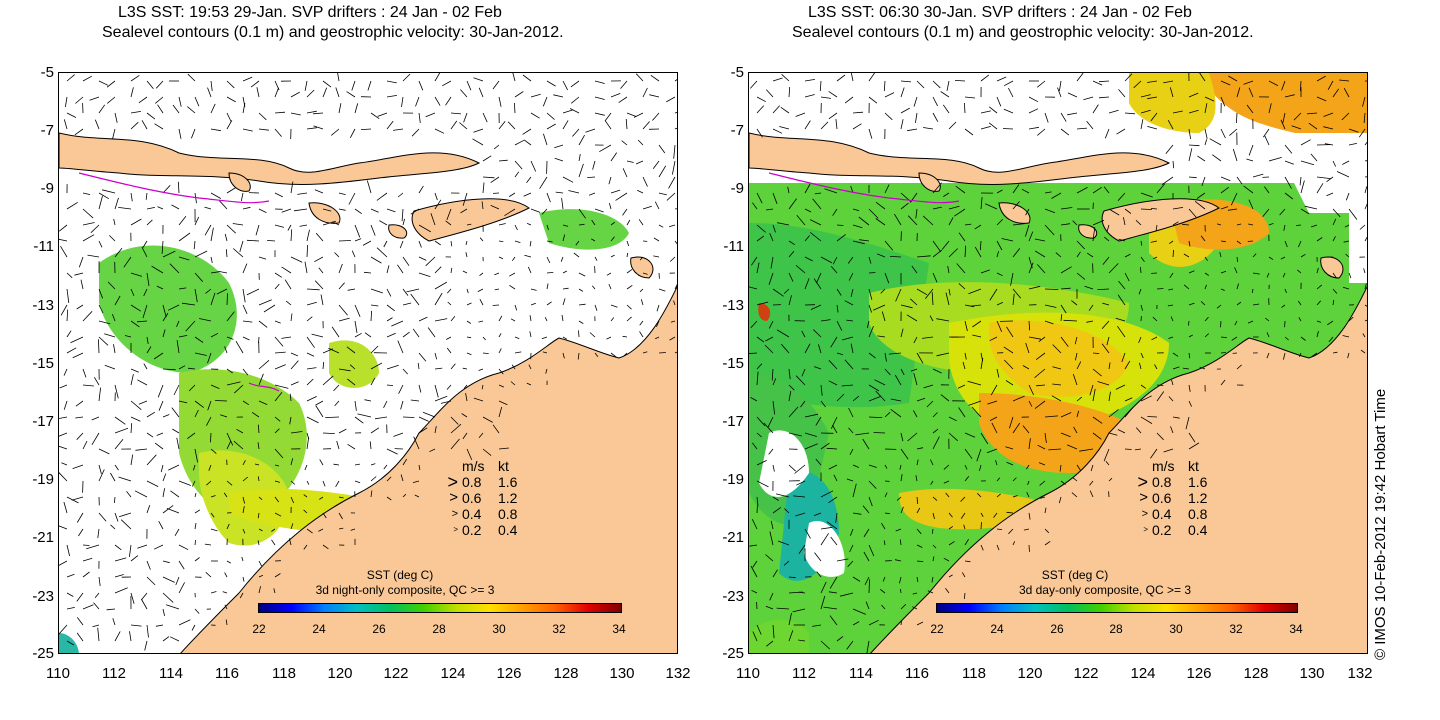 The width and height of the screenshot is (1440, 720). What do you see at coordinates (114, 673) in the screenshot?
I see `left-xtick: 112` at bounding box center [114, 673].